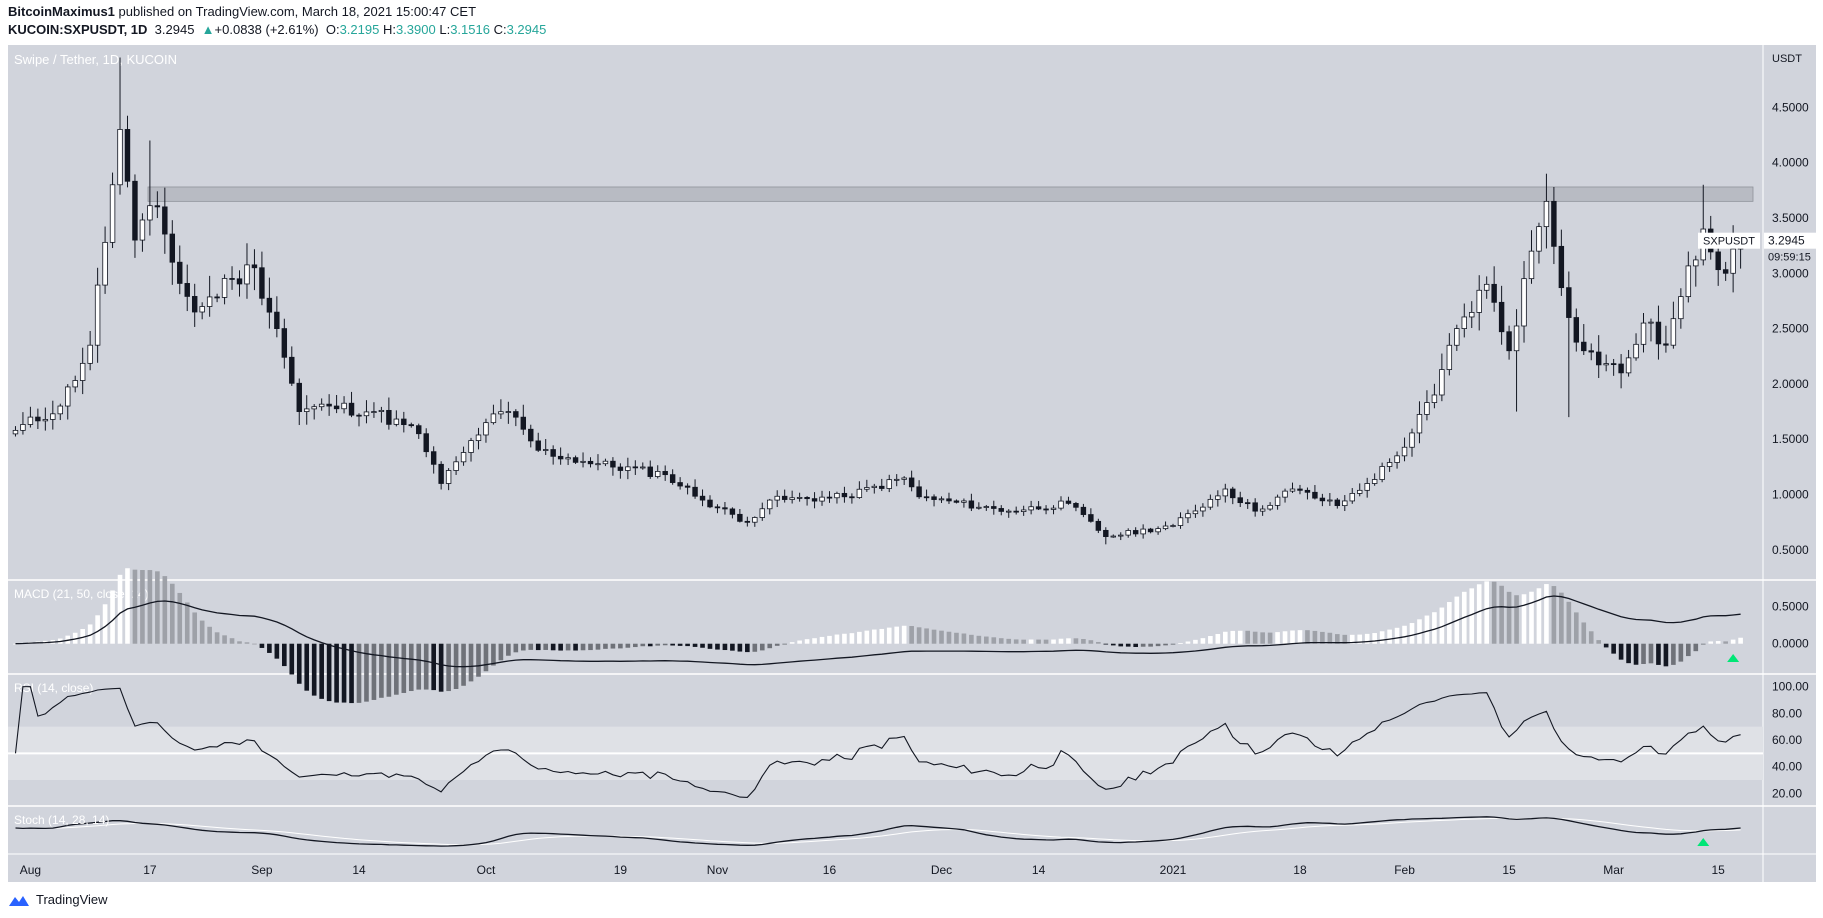  Describe the element at coordinates (208, 29) in the screenshot. I see `up-arrow-icon: ▲` at that location.